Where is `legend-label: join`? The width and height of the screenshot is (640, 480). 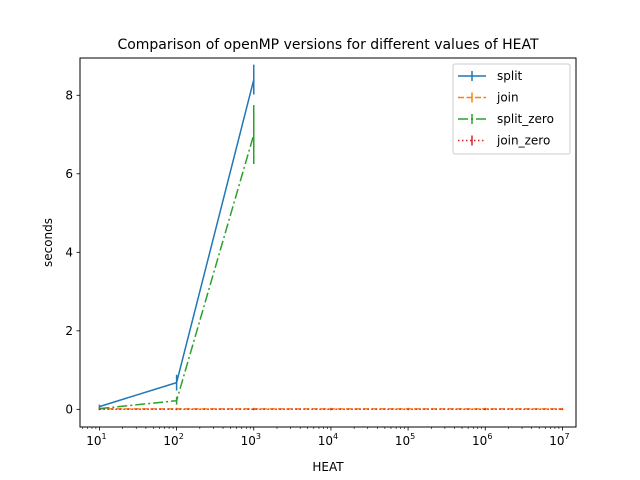
legend-label: join is located at coordinates (507, 98).